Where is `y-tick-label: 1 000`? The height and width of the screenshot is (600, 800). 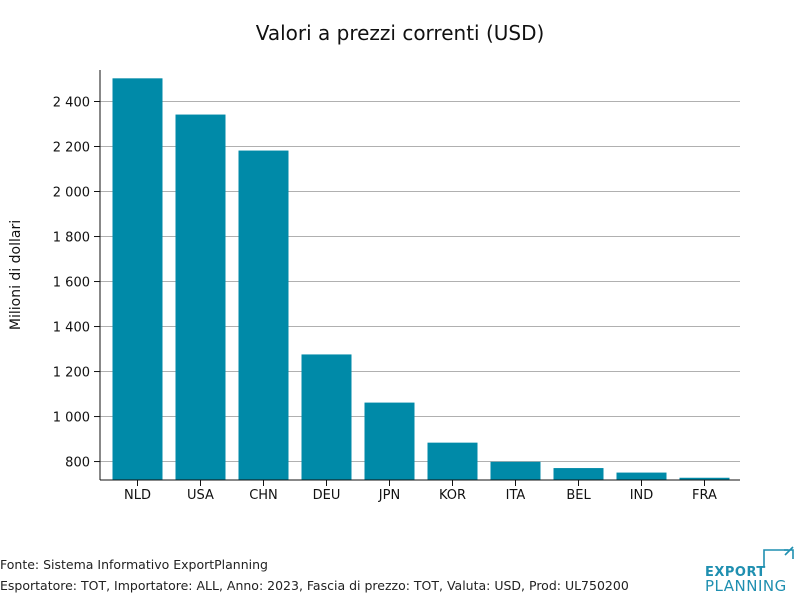 y-tick-label: 1 000 is located at coordinates (71, 418).